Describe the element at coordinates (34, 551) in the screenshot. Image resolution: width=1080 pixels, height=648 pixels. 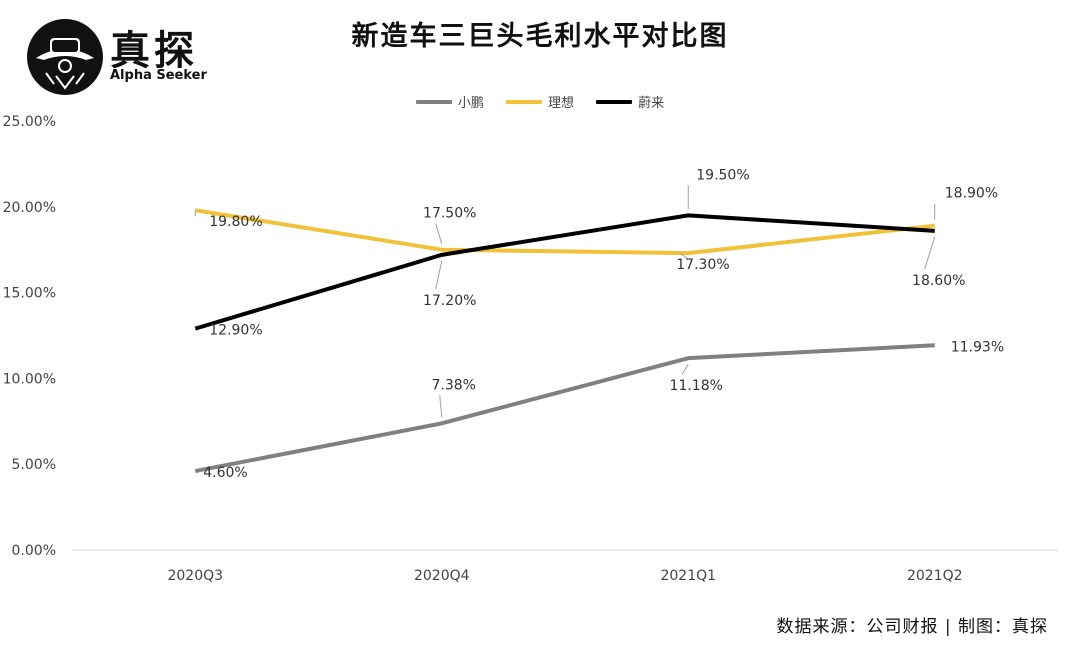
I see `y-tick-label: 0.00%` at that location.